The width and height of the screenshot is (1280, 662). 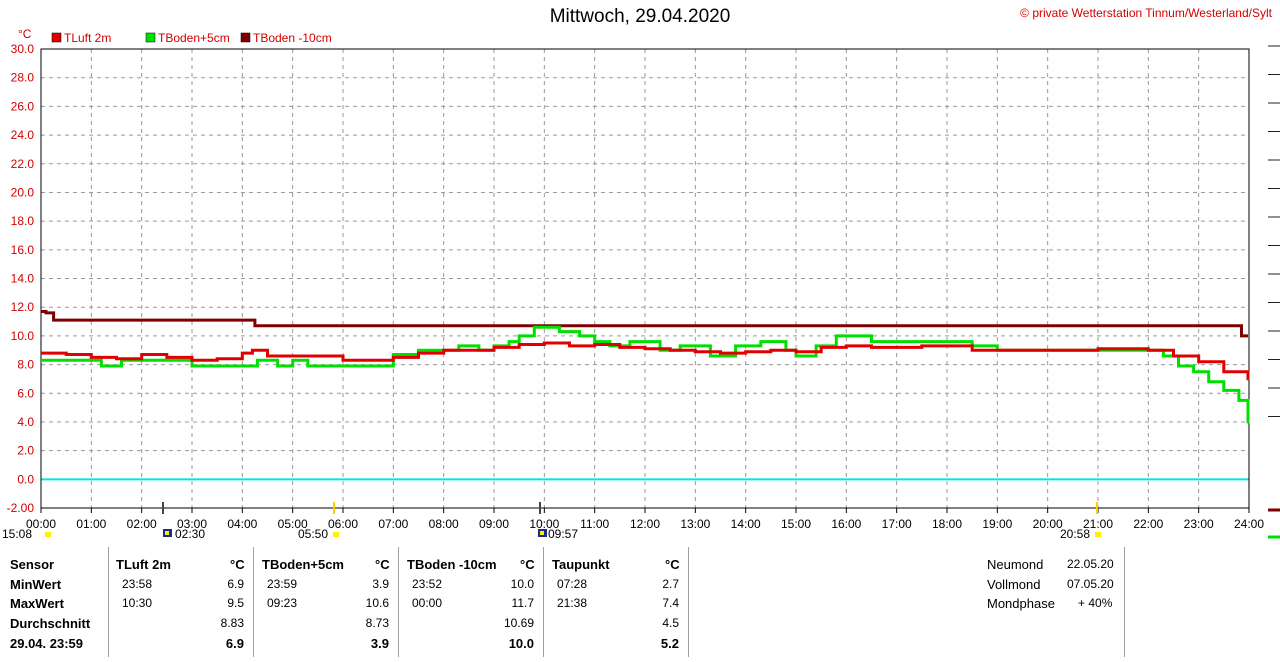 What do you see at coordinates (303, 564) in the screenshot?
I see `sensor-name: TBoden+5cm` at bounding box center [303, 564].